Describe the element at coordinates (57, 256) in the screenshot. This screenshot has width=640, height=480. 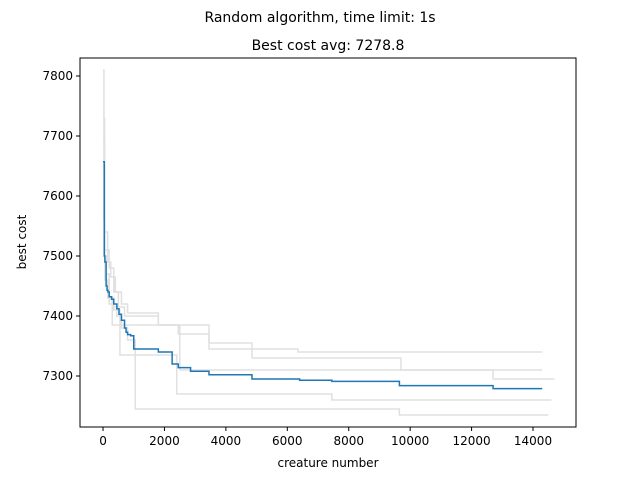
I see `y-tick-label: 7500` at that location.